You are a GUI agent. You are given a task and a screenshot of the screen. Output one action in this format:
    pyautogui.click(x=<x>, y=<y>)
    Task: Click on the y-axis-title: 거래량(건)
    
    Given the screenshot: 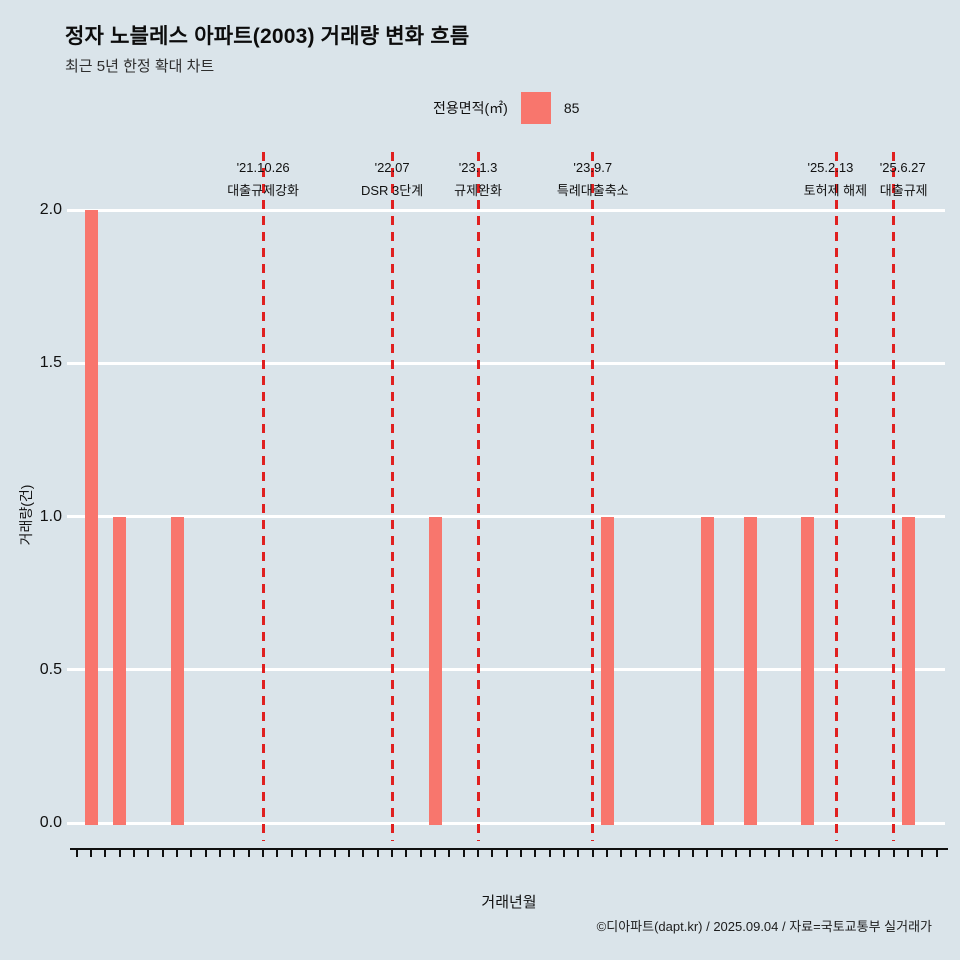 What is the action you would take?
    pyautogui.click(x=26, y=515)
    